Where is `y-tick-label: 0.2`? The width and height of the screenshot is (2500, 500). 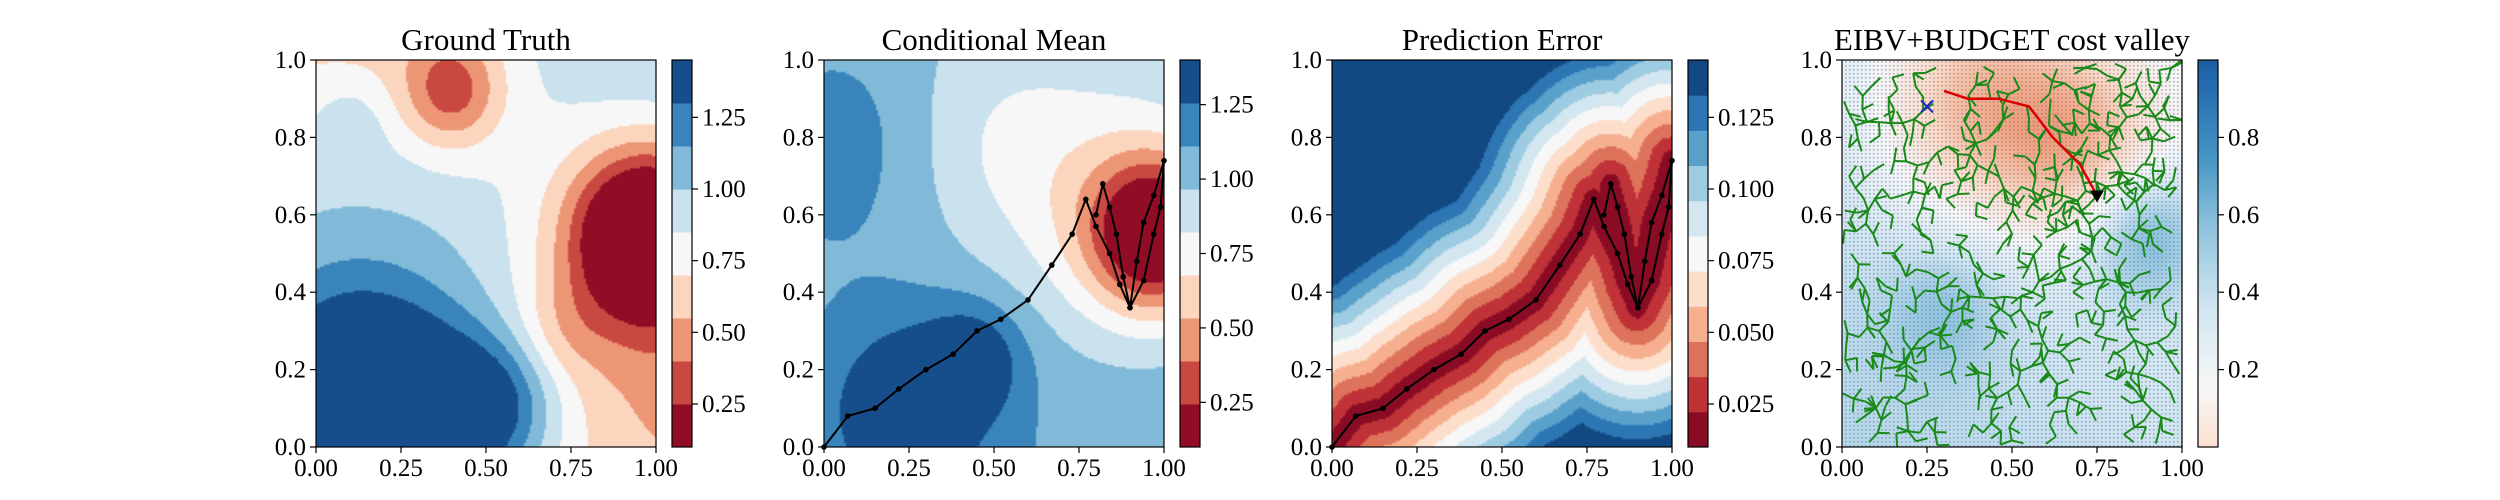 y-tick-label: 0.2 is located at coordinates (290, 370).